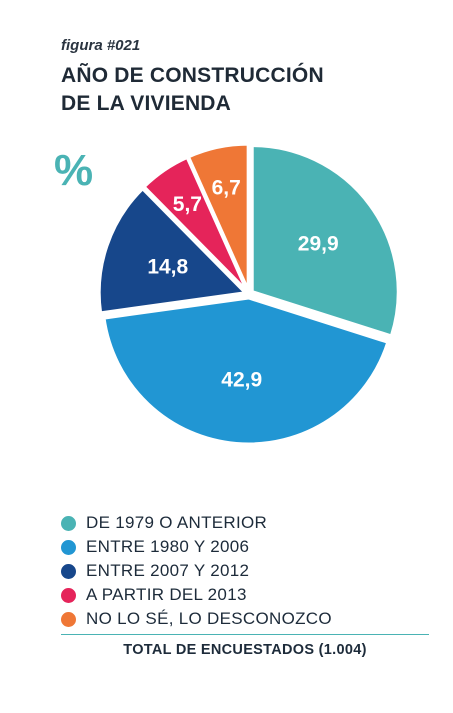 The height and width of the screenshot is (713, 453). Describe the element at coordinates (167, 266) in the screenshot. I see `pie-slice-label-2: 14,8` at that location.